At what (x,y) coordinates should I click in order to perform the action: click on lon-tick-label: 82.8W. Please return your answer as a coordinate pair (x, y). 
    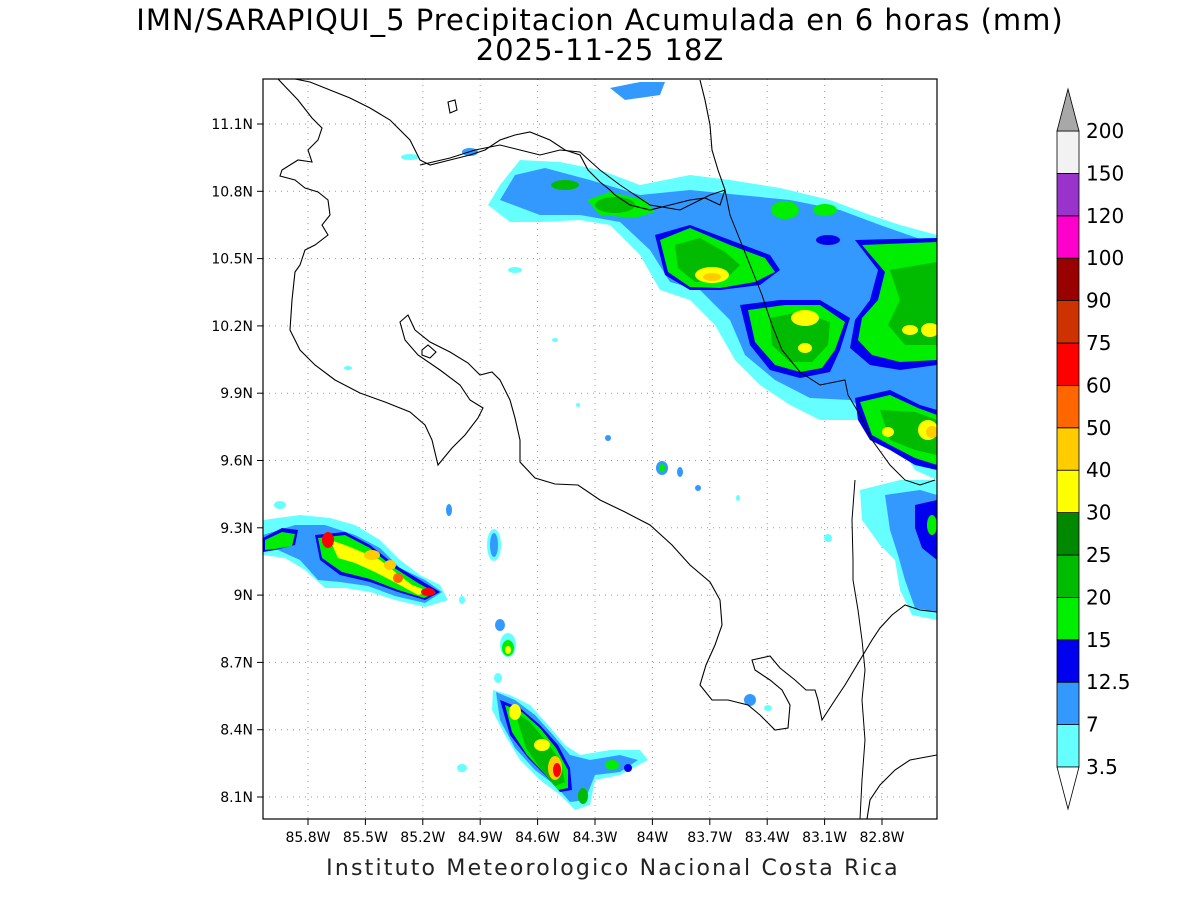
    Looking at the image, I should click on (881, 838).